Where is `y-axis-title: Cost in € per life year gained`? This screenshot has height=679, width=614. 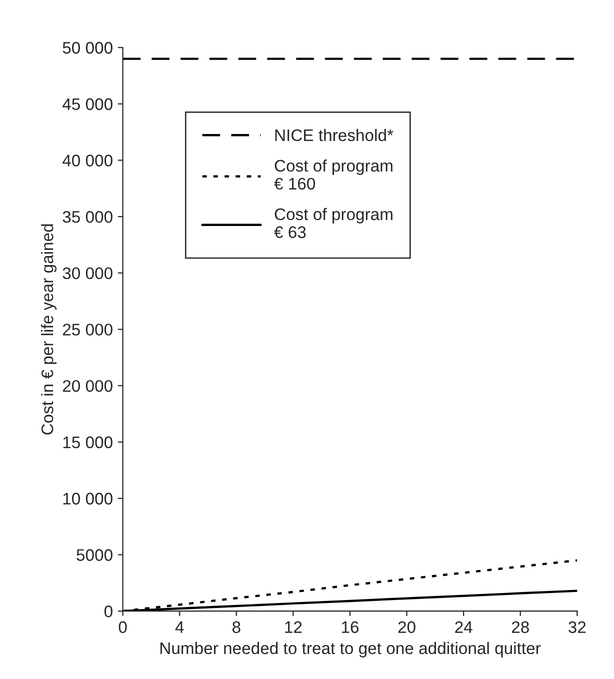 y-axis-title: Cost in € per life year gained is located at coordinates (49, 329).